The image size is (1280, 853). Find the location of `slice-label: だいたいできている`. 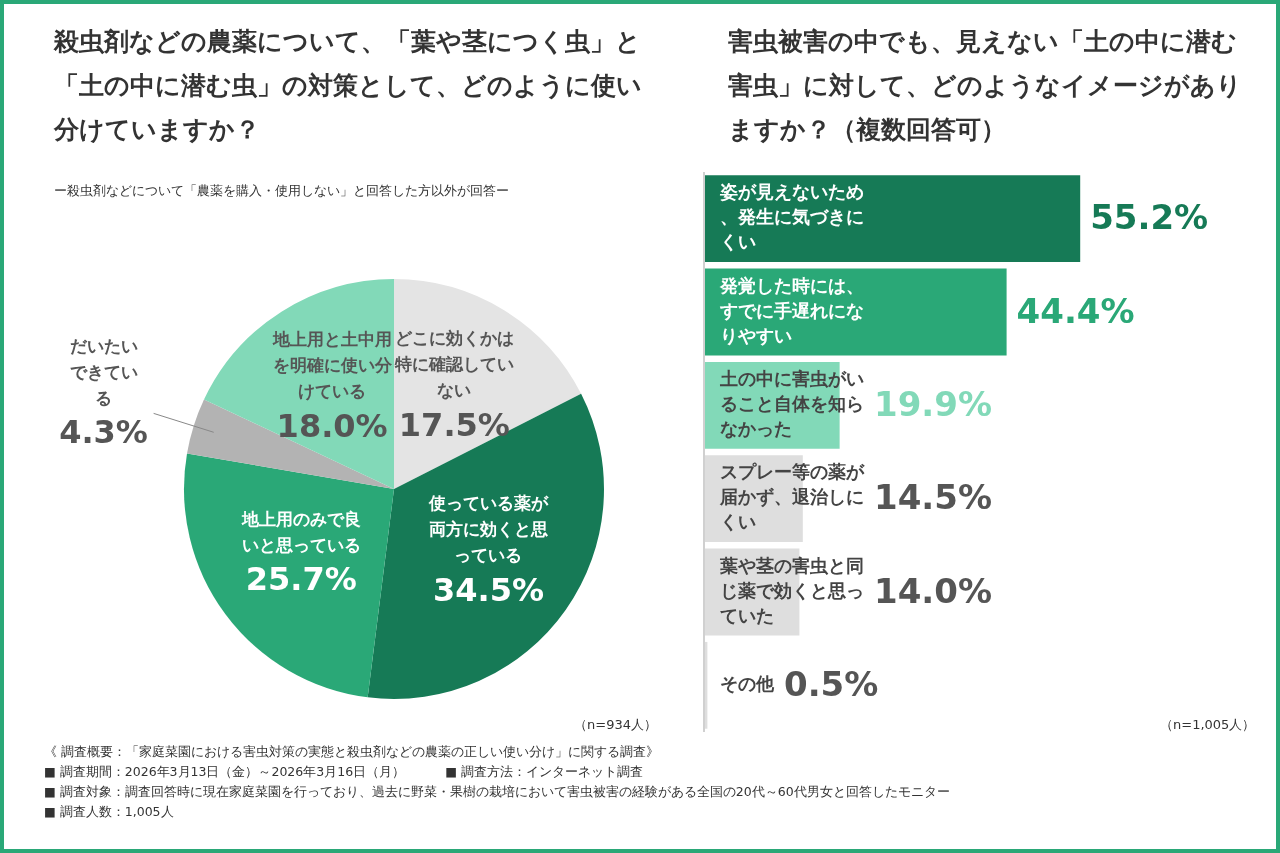

slice-label: だいたいできている is located at coordinates (103, 371).